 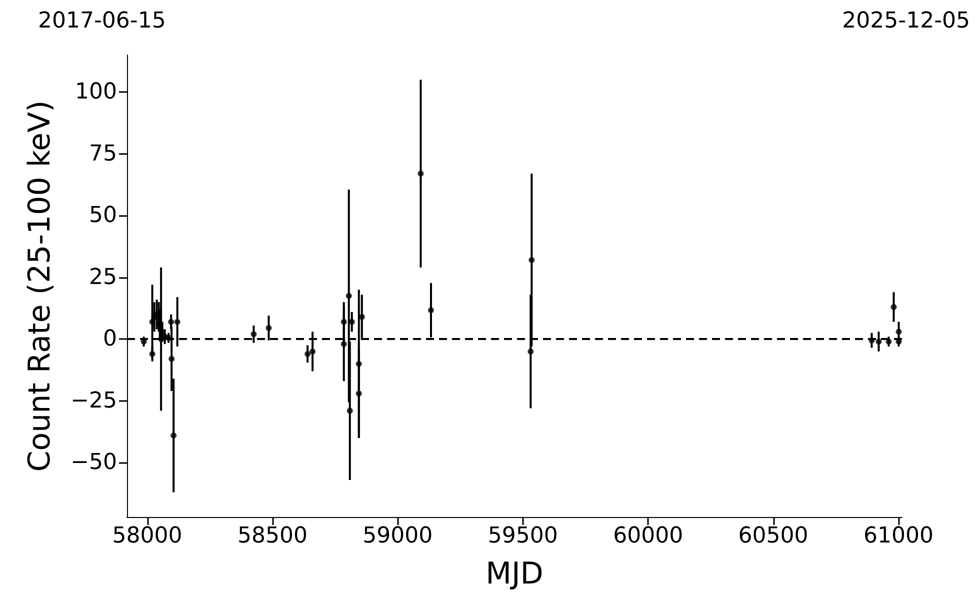 I want to click on x-tick-label: 61000, so click(x=898, y=536).